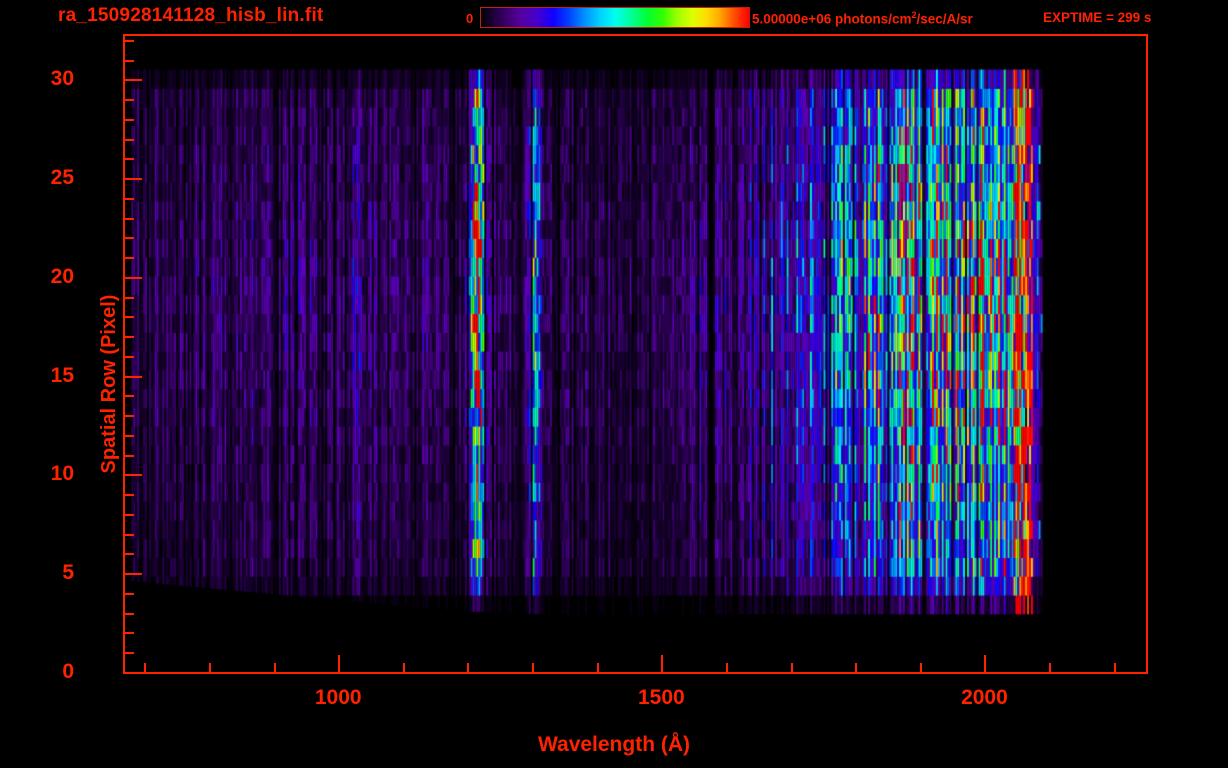 The height and width of the screenshot is (768, 1228). Describe the element at coordinates (614, 744) in the screenshot. I see `x-axis-title: Wavelength (Å)` at that location.